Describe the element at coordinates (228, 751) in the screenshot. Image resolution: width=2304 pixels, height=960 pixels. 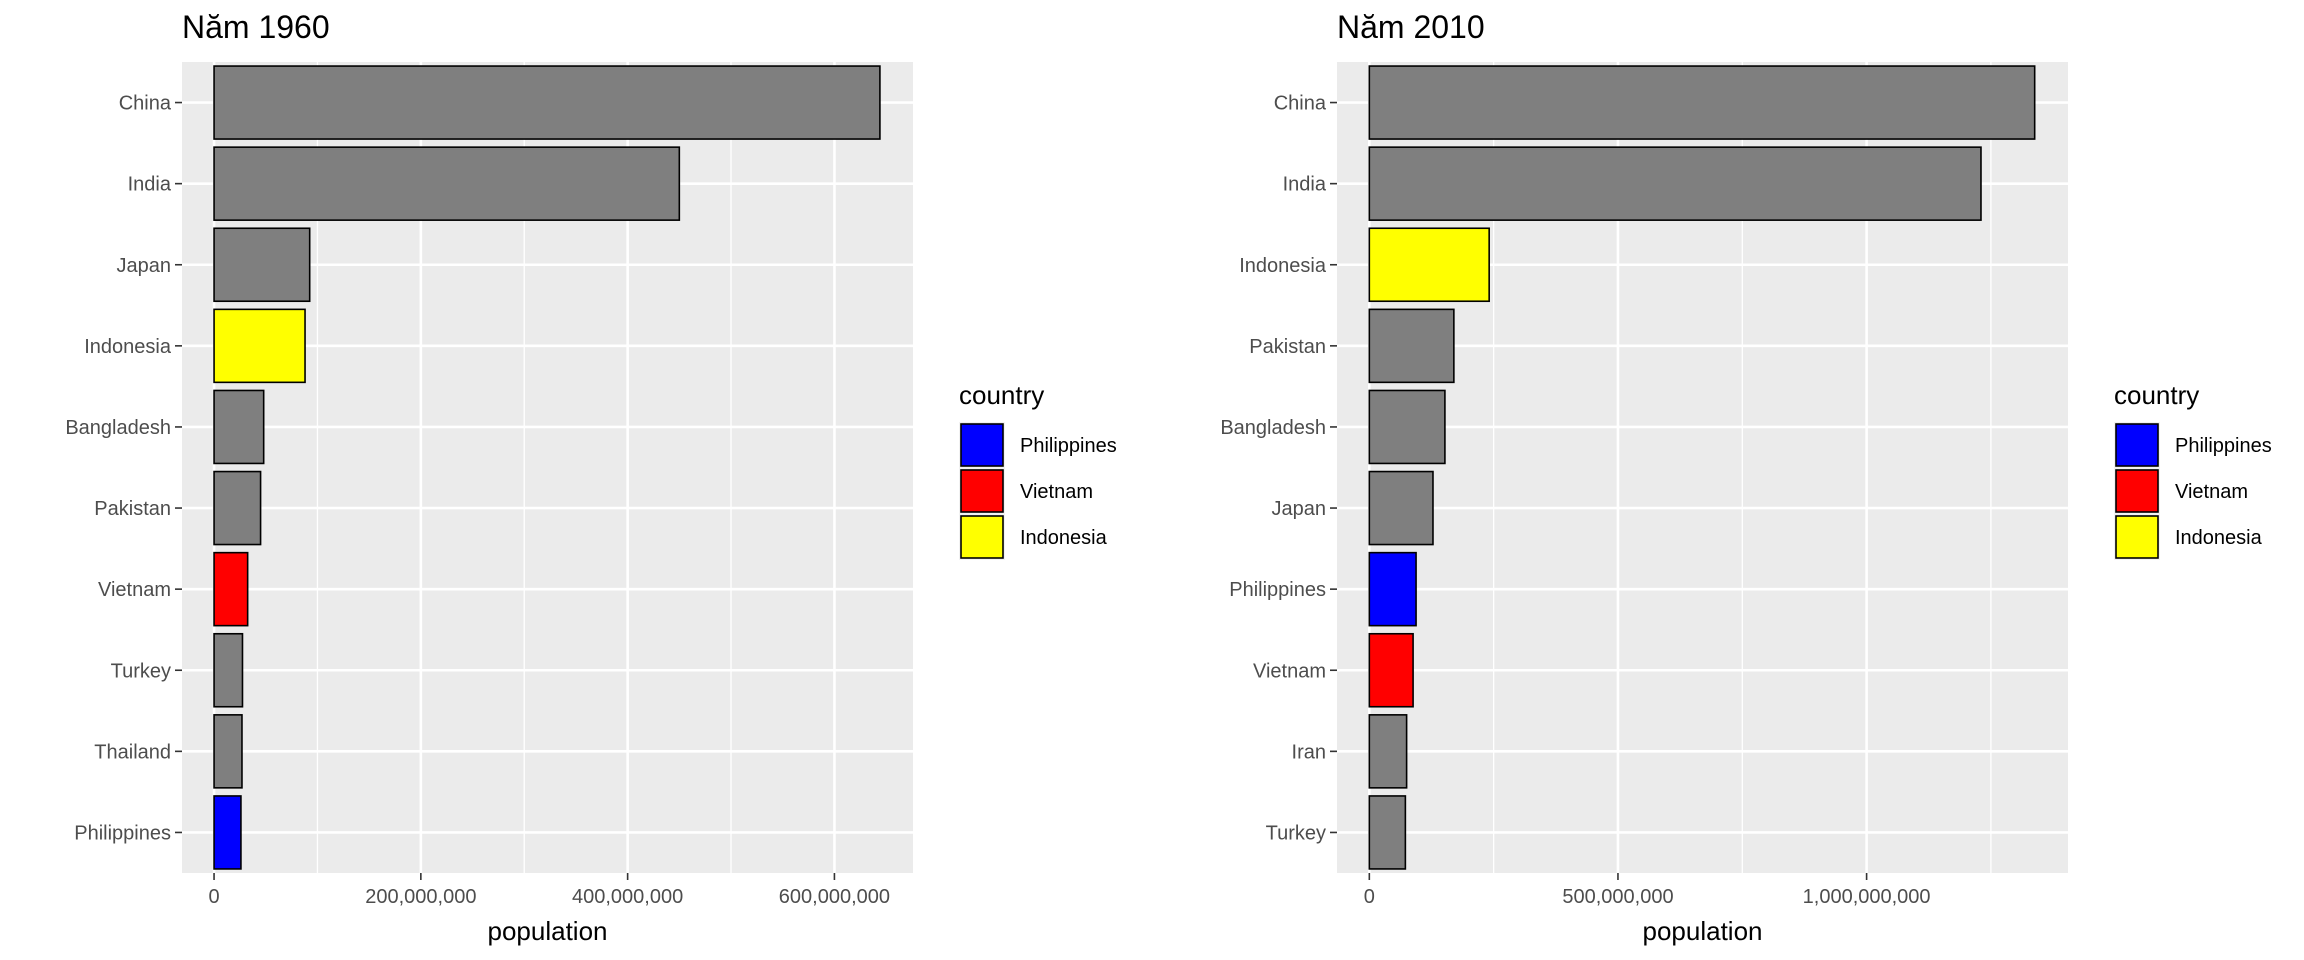
I see `bar-thailand` at that location.